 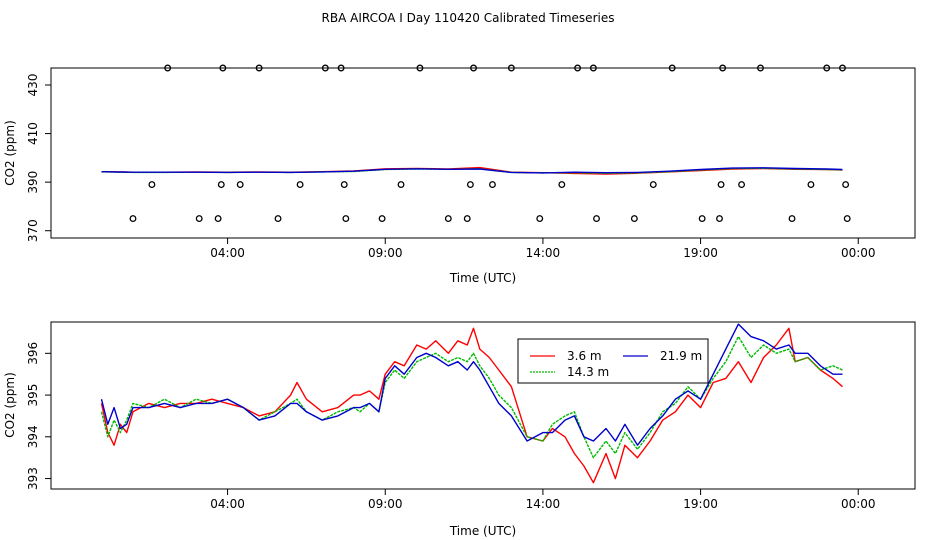 I want to click on top-x-tick-label-00-00: 00:00, so click(x=858, y=253).